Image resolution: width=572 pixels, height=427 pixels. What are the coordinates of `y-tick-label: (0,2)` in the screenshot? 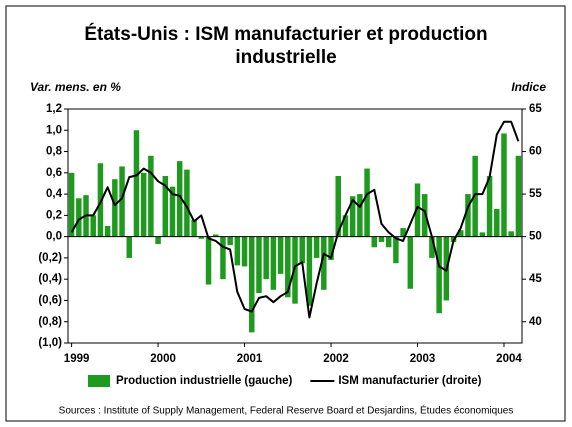 It's located at (50, 258).